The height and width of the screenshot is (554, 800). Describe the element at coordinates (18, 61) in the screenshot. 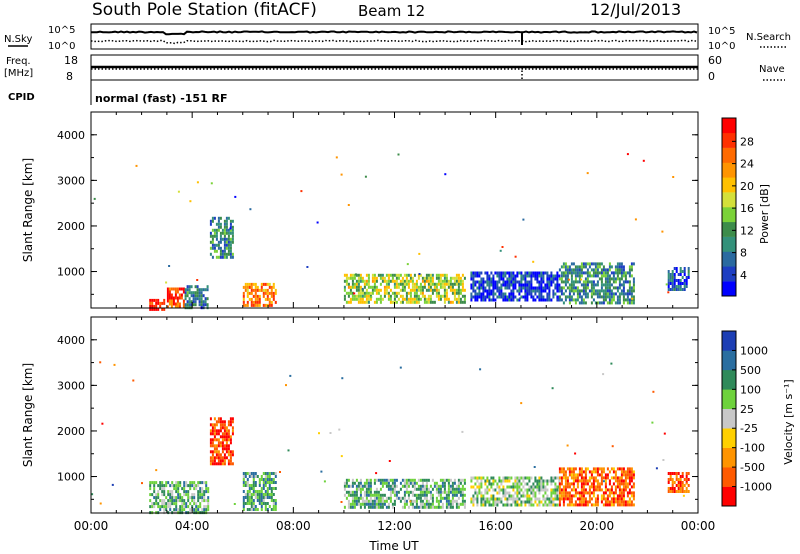

I see `freq-label: Freq.` at that location.